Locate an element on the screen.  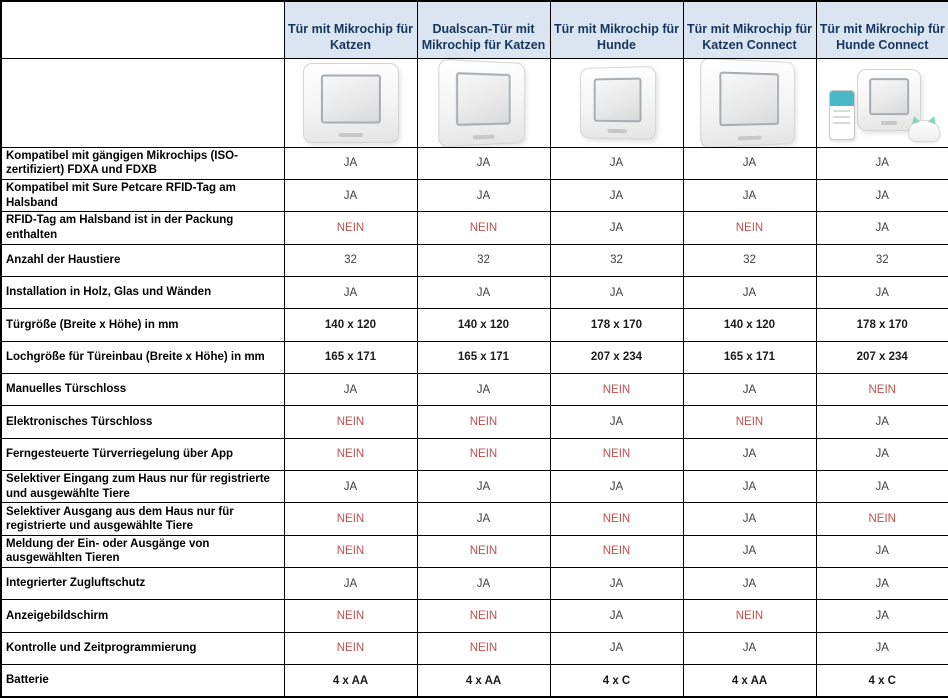
dog-flap-angled-icon is located at coordinates (616, 103).